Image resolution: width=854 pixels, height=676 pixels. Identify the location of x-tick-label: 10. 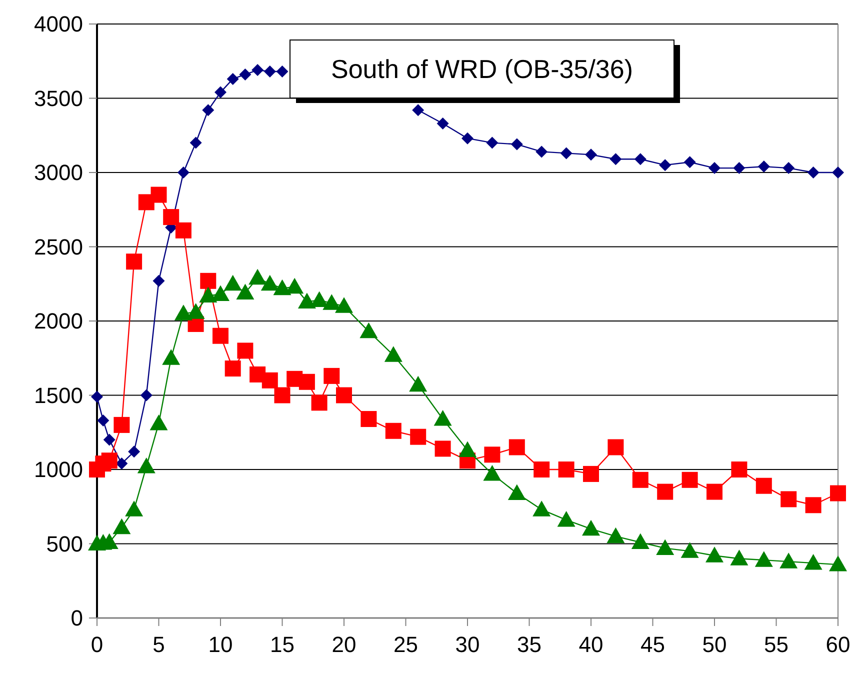
(220, 644).